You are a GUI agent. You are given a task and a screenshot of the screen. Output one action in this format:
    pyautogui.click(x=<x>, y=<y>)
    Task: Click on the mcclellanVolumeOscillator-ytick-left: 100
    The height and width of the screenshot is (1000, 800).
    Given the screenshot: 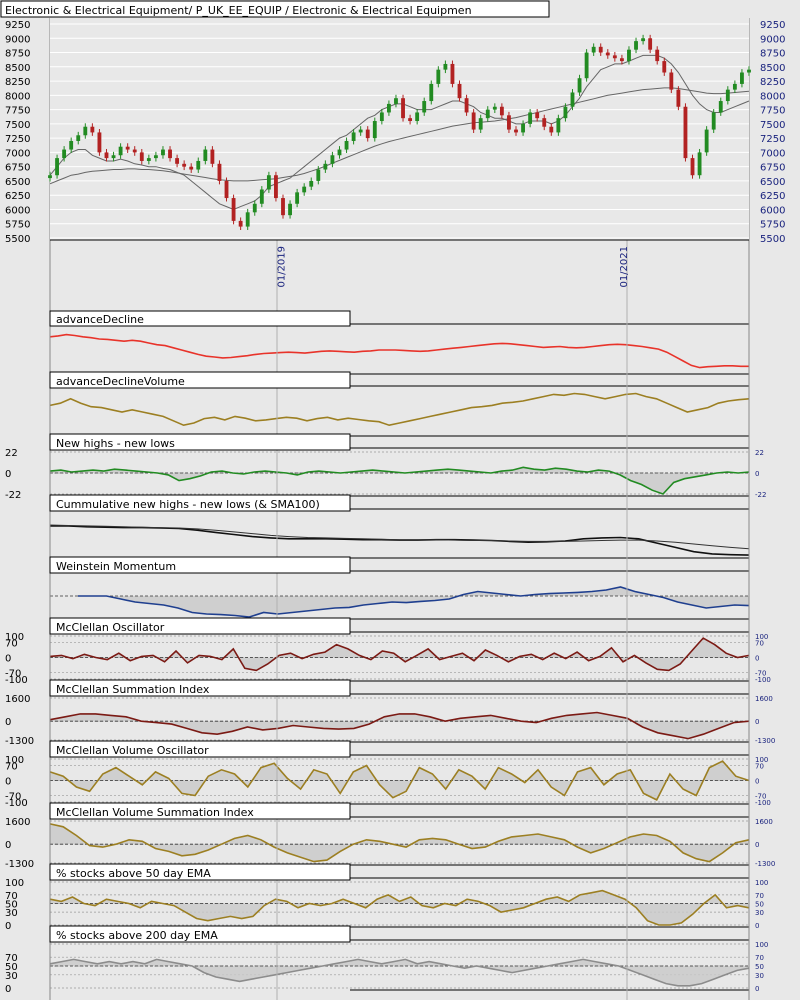 What is the action you would take?
    pyautogui.click(x=14, y=760)
    